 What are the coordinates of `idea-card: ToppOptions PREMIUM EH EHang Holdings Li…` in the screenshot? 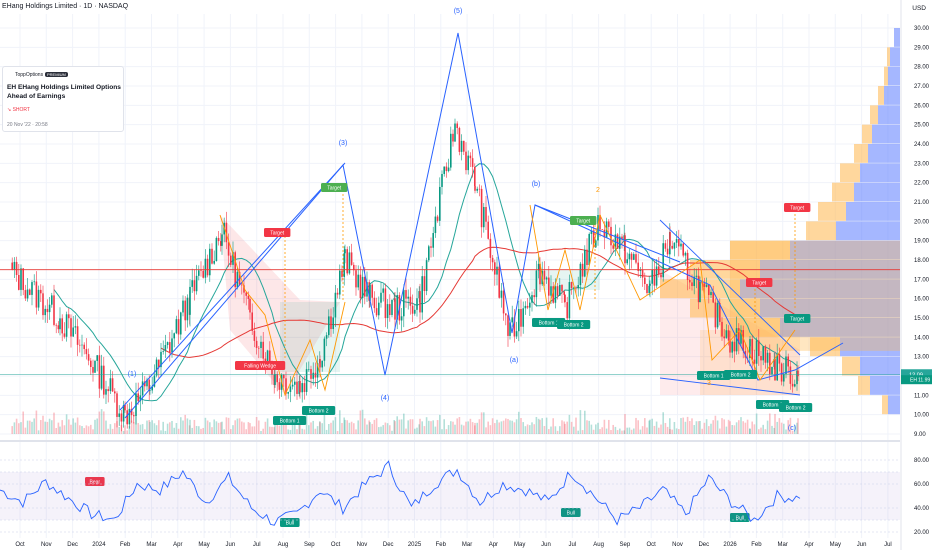 It's located at (63, 99).